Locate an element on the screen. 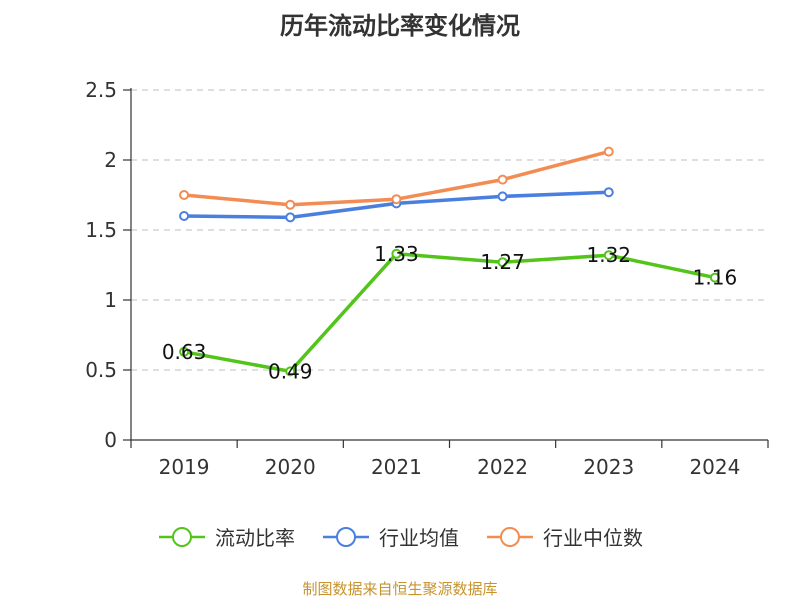 The height and width of the screenshot is (600, 800). legend-label: 行业均值 is located at coordinates (419, 538).